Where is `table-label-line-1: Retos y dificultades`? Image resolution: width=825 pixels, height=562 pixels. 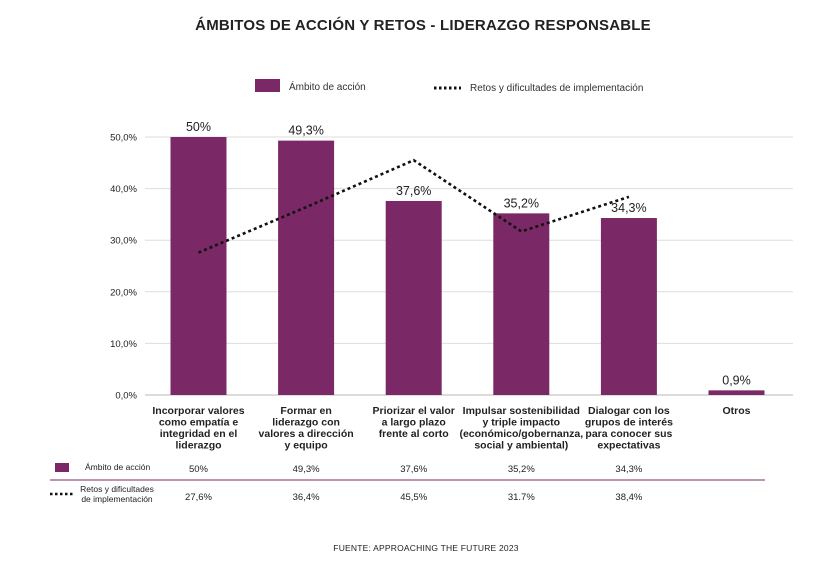
table-label-line-1: Retos y dificultades is located at coordinates (117, 489).